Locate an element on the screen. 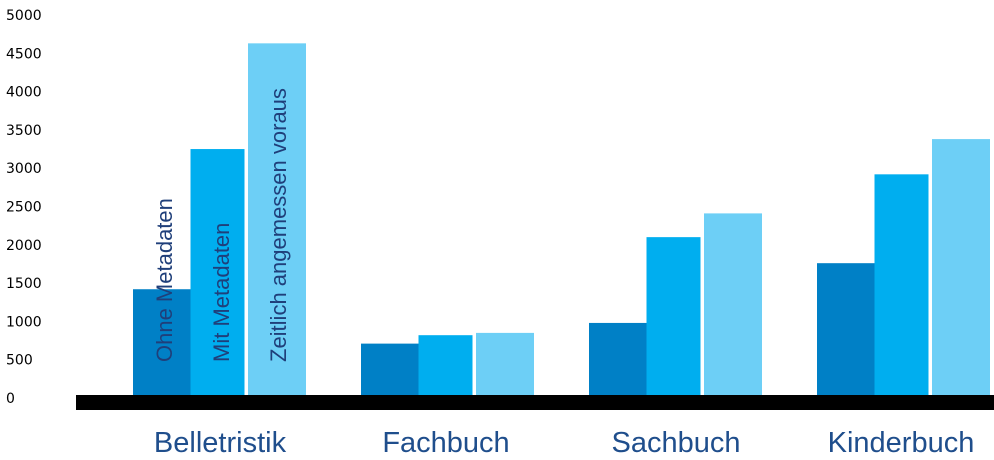 The image size is (994, 460). x-axis-bar is located at coordinates (535, 402).